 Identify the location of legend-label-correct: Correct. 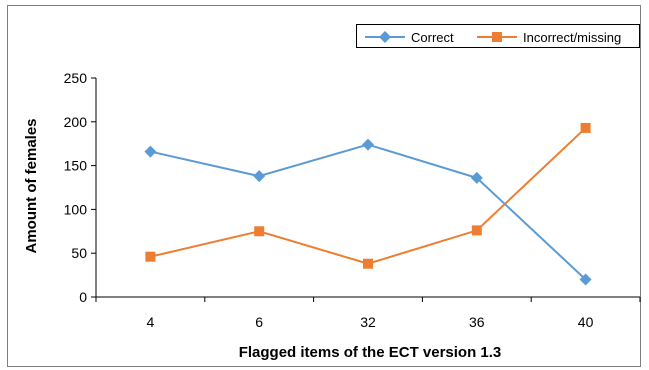
(432, 37).